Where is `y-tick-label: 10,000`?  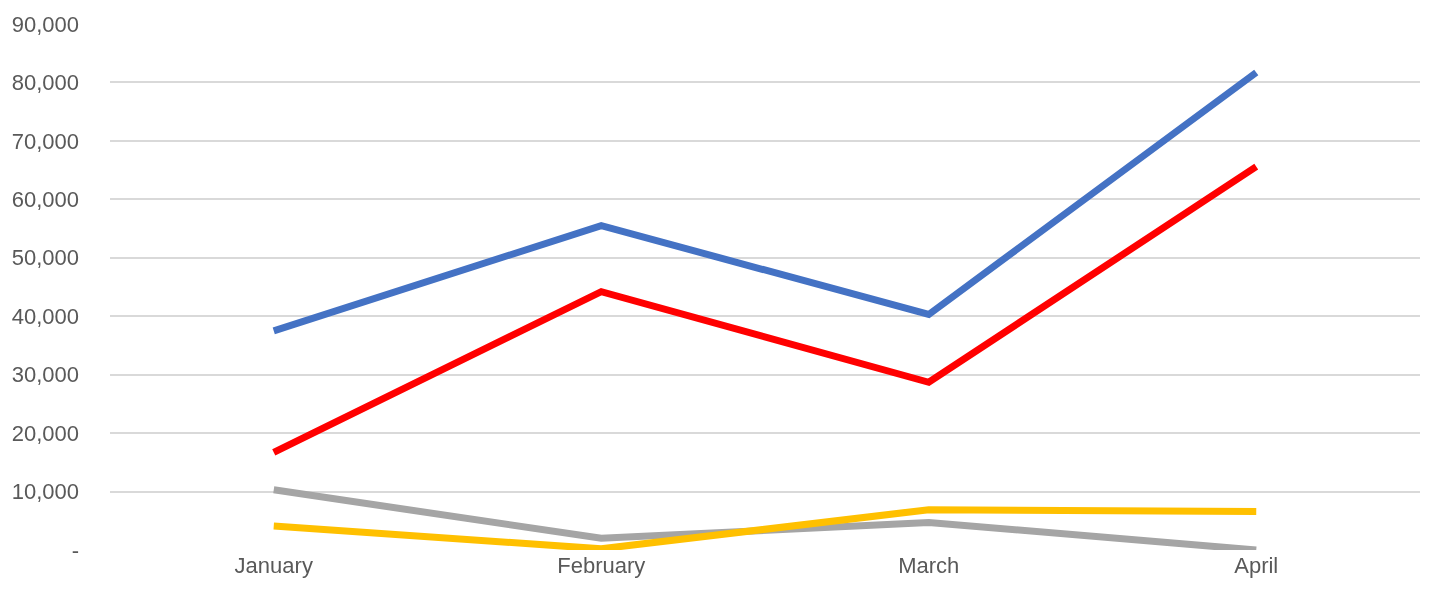 y-tick-label: 10,000 is located at coordinates (45, 492).